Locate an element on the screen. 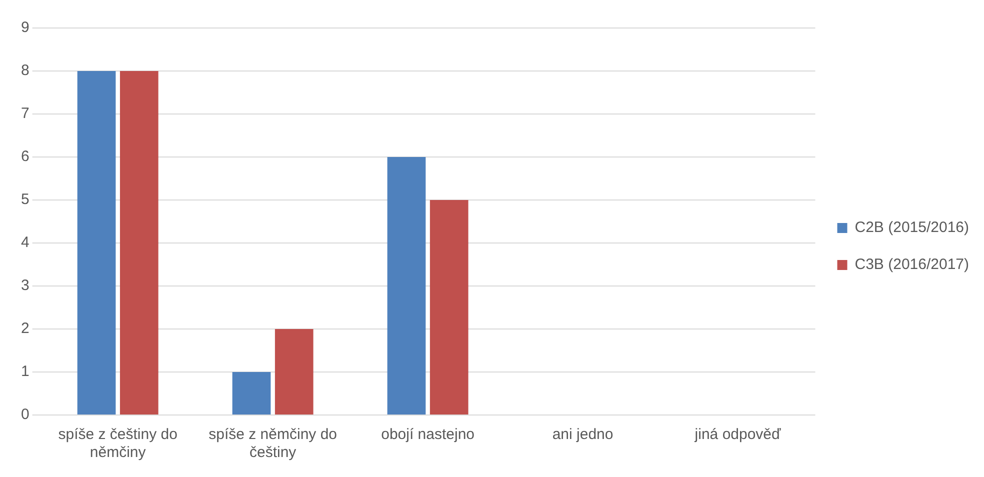 The image size is (984, 477). y-tick-label: 7 is located at coordinates (25, 113).